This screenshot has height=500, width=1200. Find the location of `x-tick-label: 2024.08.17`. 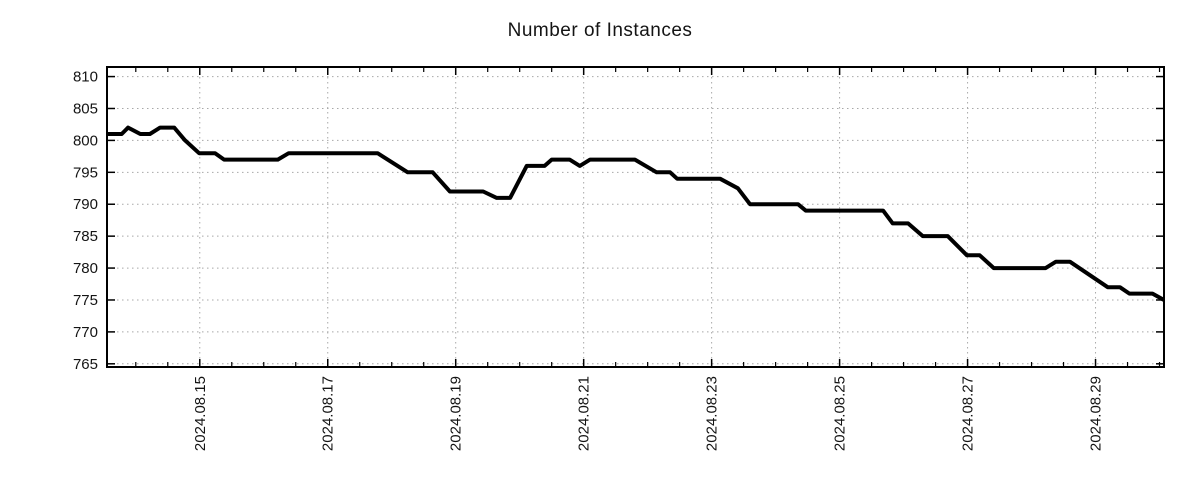

x-tick-label: 2024.08.17 is located at coordinates (328, 413).